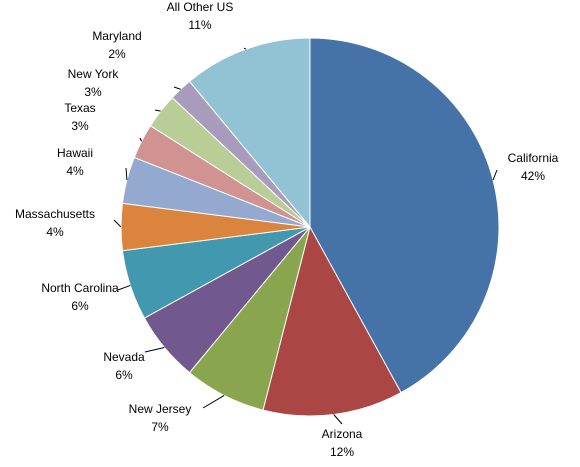 The width and height of the screenshot is (580, 467). I want to click on slice-label: New Jersey, so click(160, 409).